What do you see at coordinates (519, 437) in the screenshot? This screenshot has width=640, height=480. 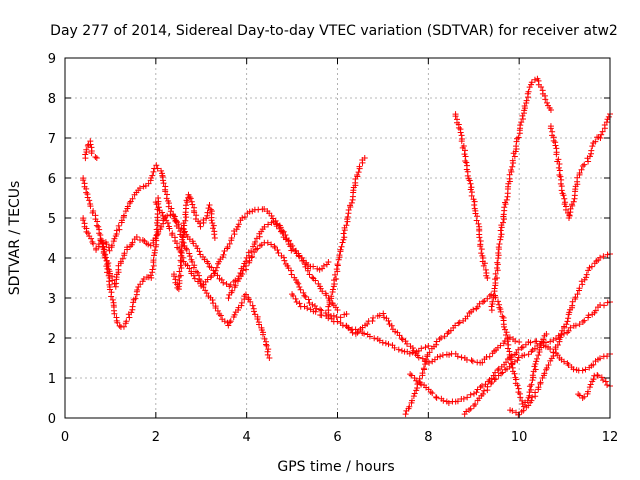 I see `x-tick-label: 10` at bounding box center [519, 437].